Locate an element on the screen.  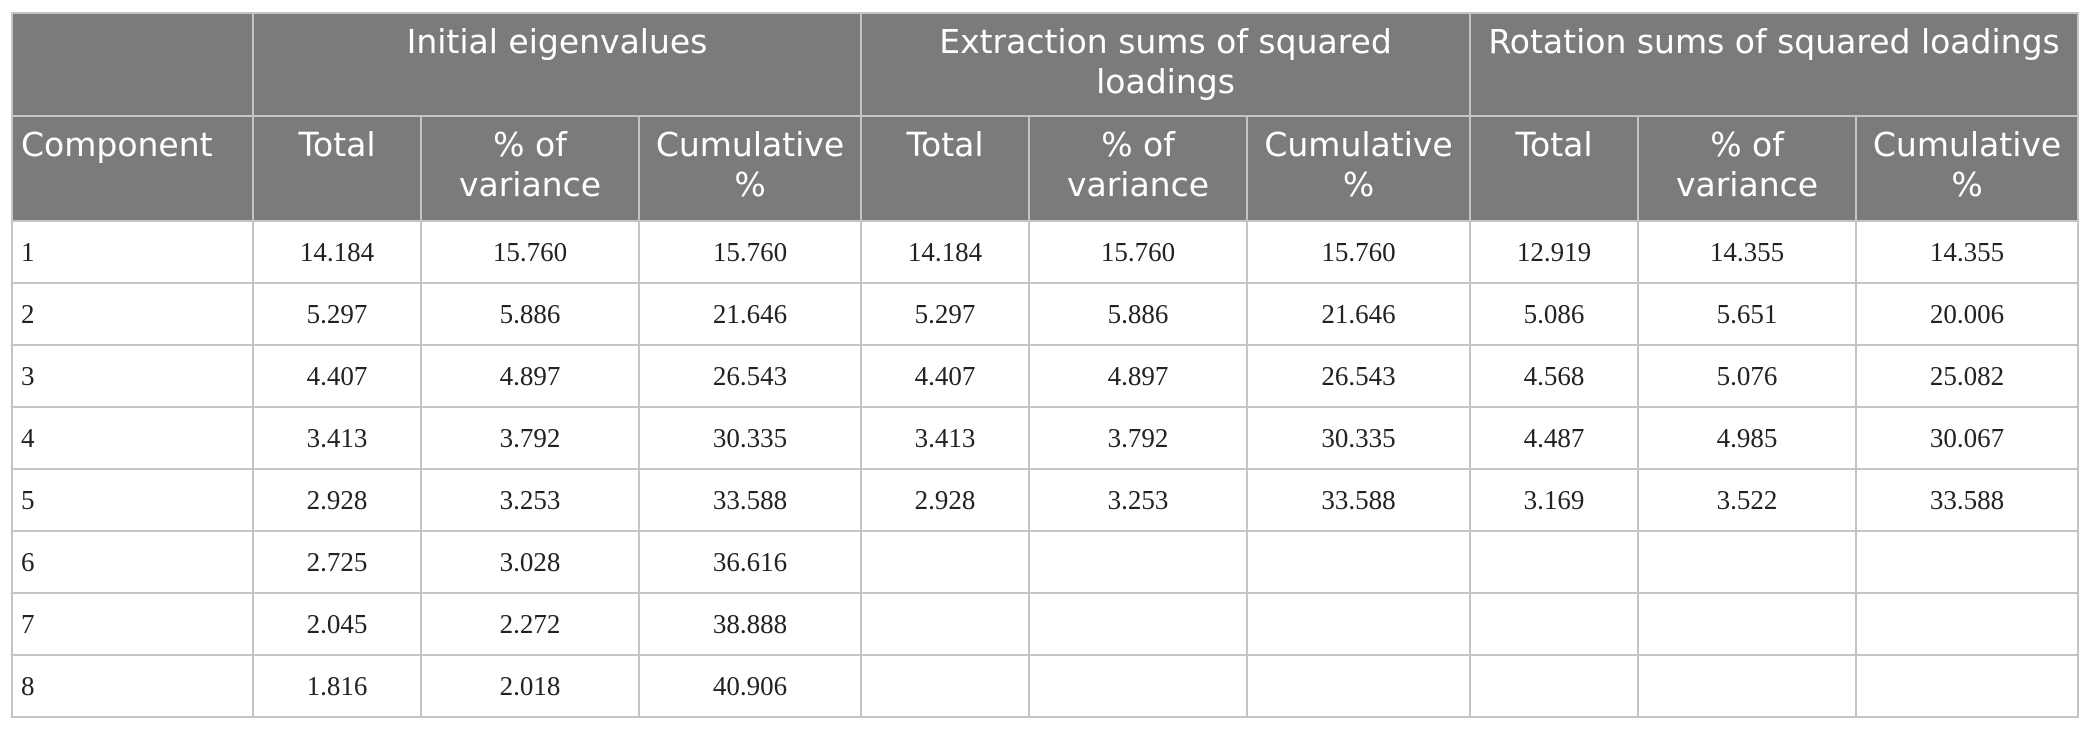
column-header-initial-total: Total is located at coordinates (337, 168).